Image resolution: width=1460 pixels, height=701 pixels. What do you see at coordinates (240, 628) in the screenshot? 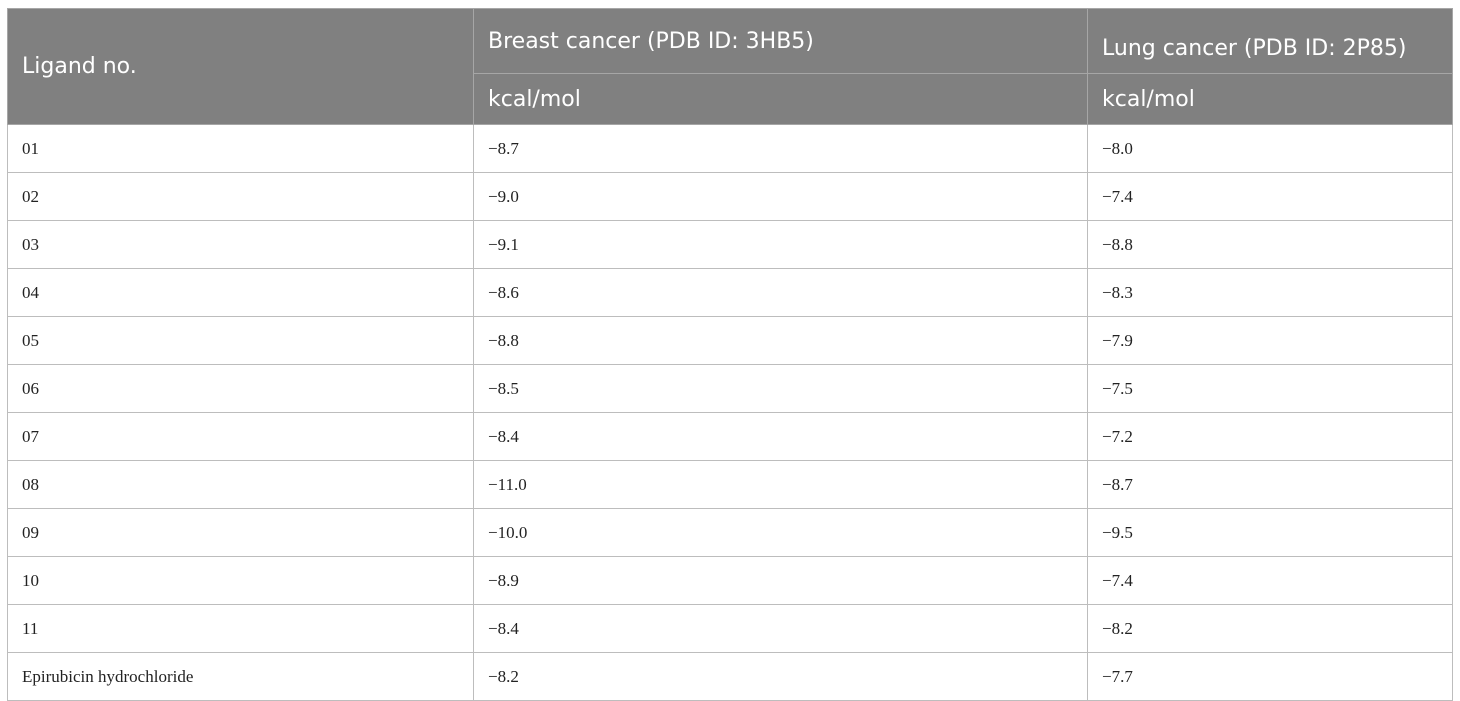
I see `cell-ligand: 11` at bounding box center [240, 628].